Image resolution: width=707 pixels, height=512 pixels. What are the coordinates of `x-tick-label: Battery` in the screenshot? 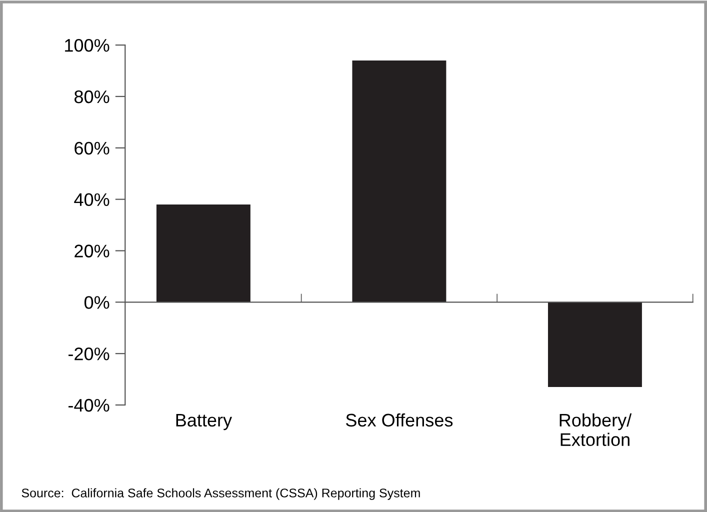 It's located at (204, 422).